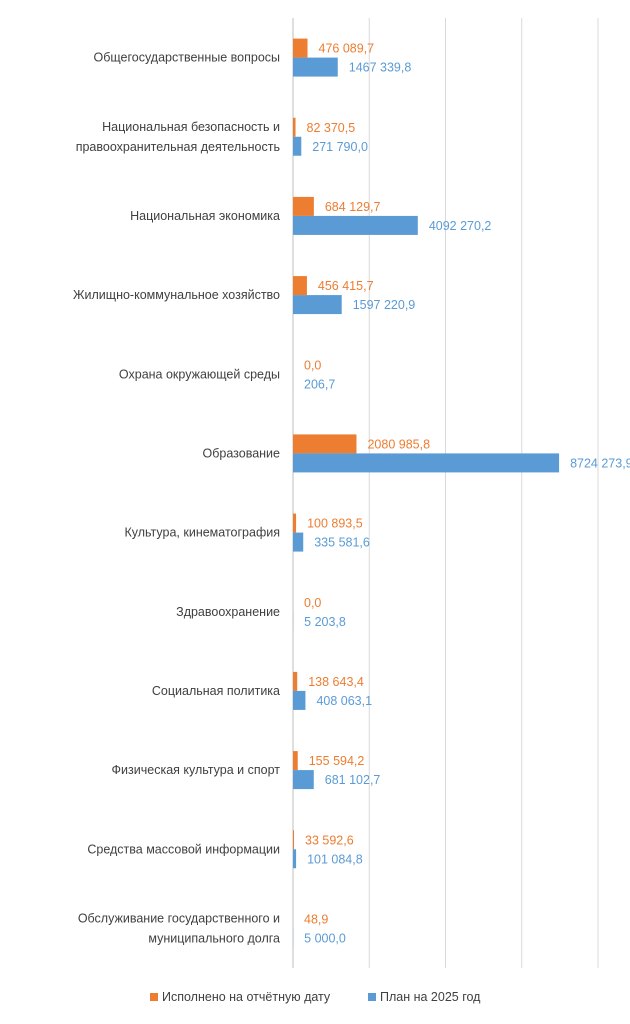  Describe the element at coordinates (216, 691) in the screenshot. I see `category-label: Социальная политика` at that location.